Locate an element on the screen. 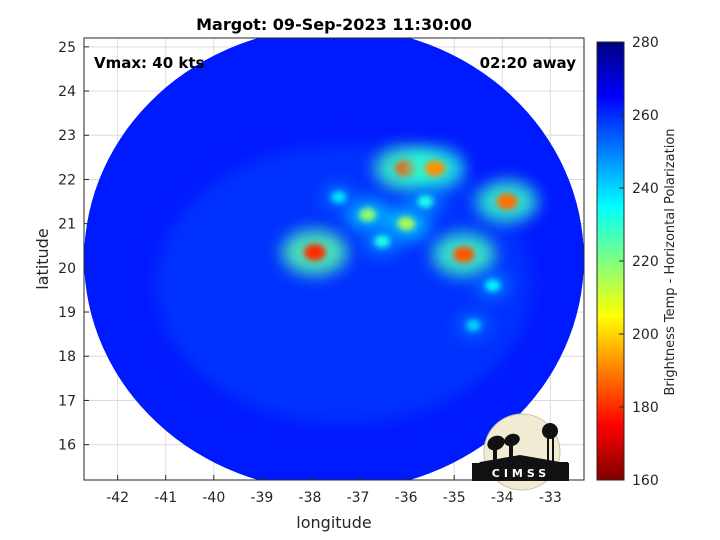  y-tick-label: 17 is located at coordinates (67, 401).